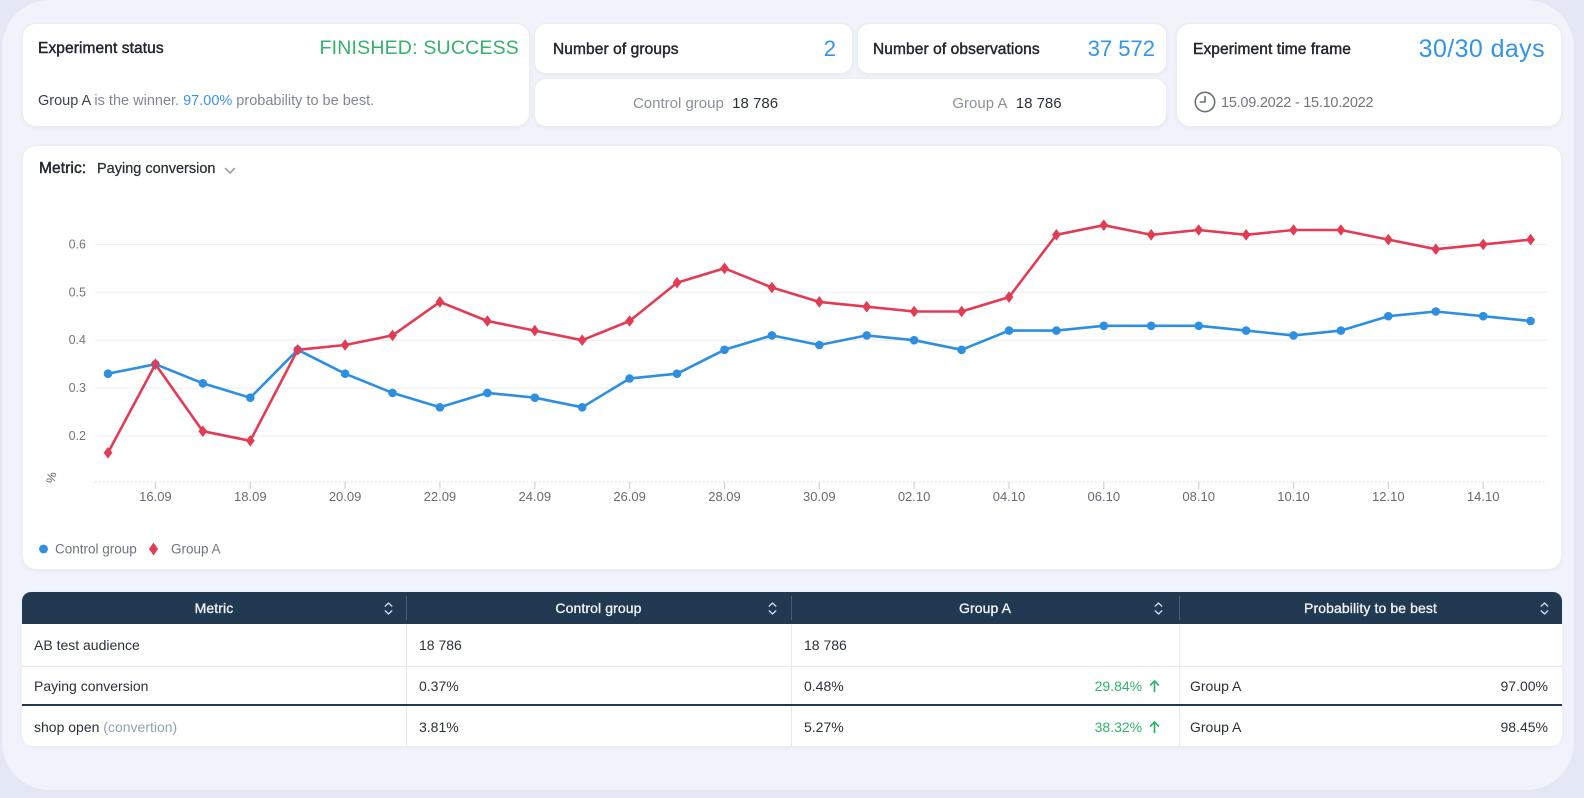 The height and width of the screenshot is (798, 1584). Describe the element at coordinates (535, 496) in the screenshot. I see `svg-text: 24.09` at that location.